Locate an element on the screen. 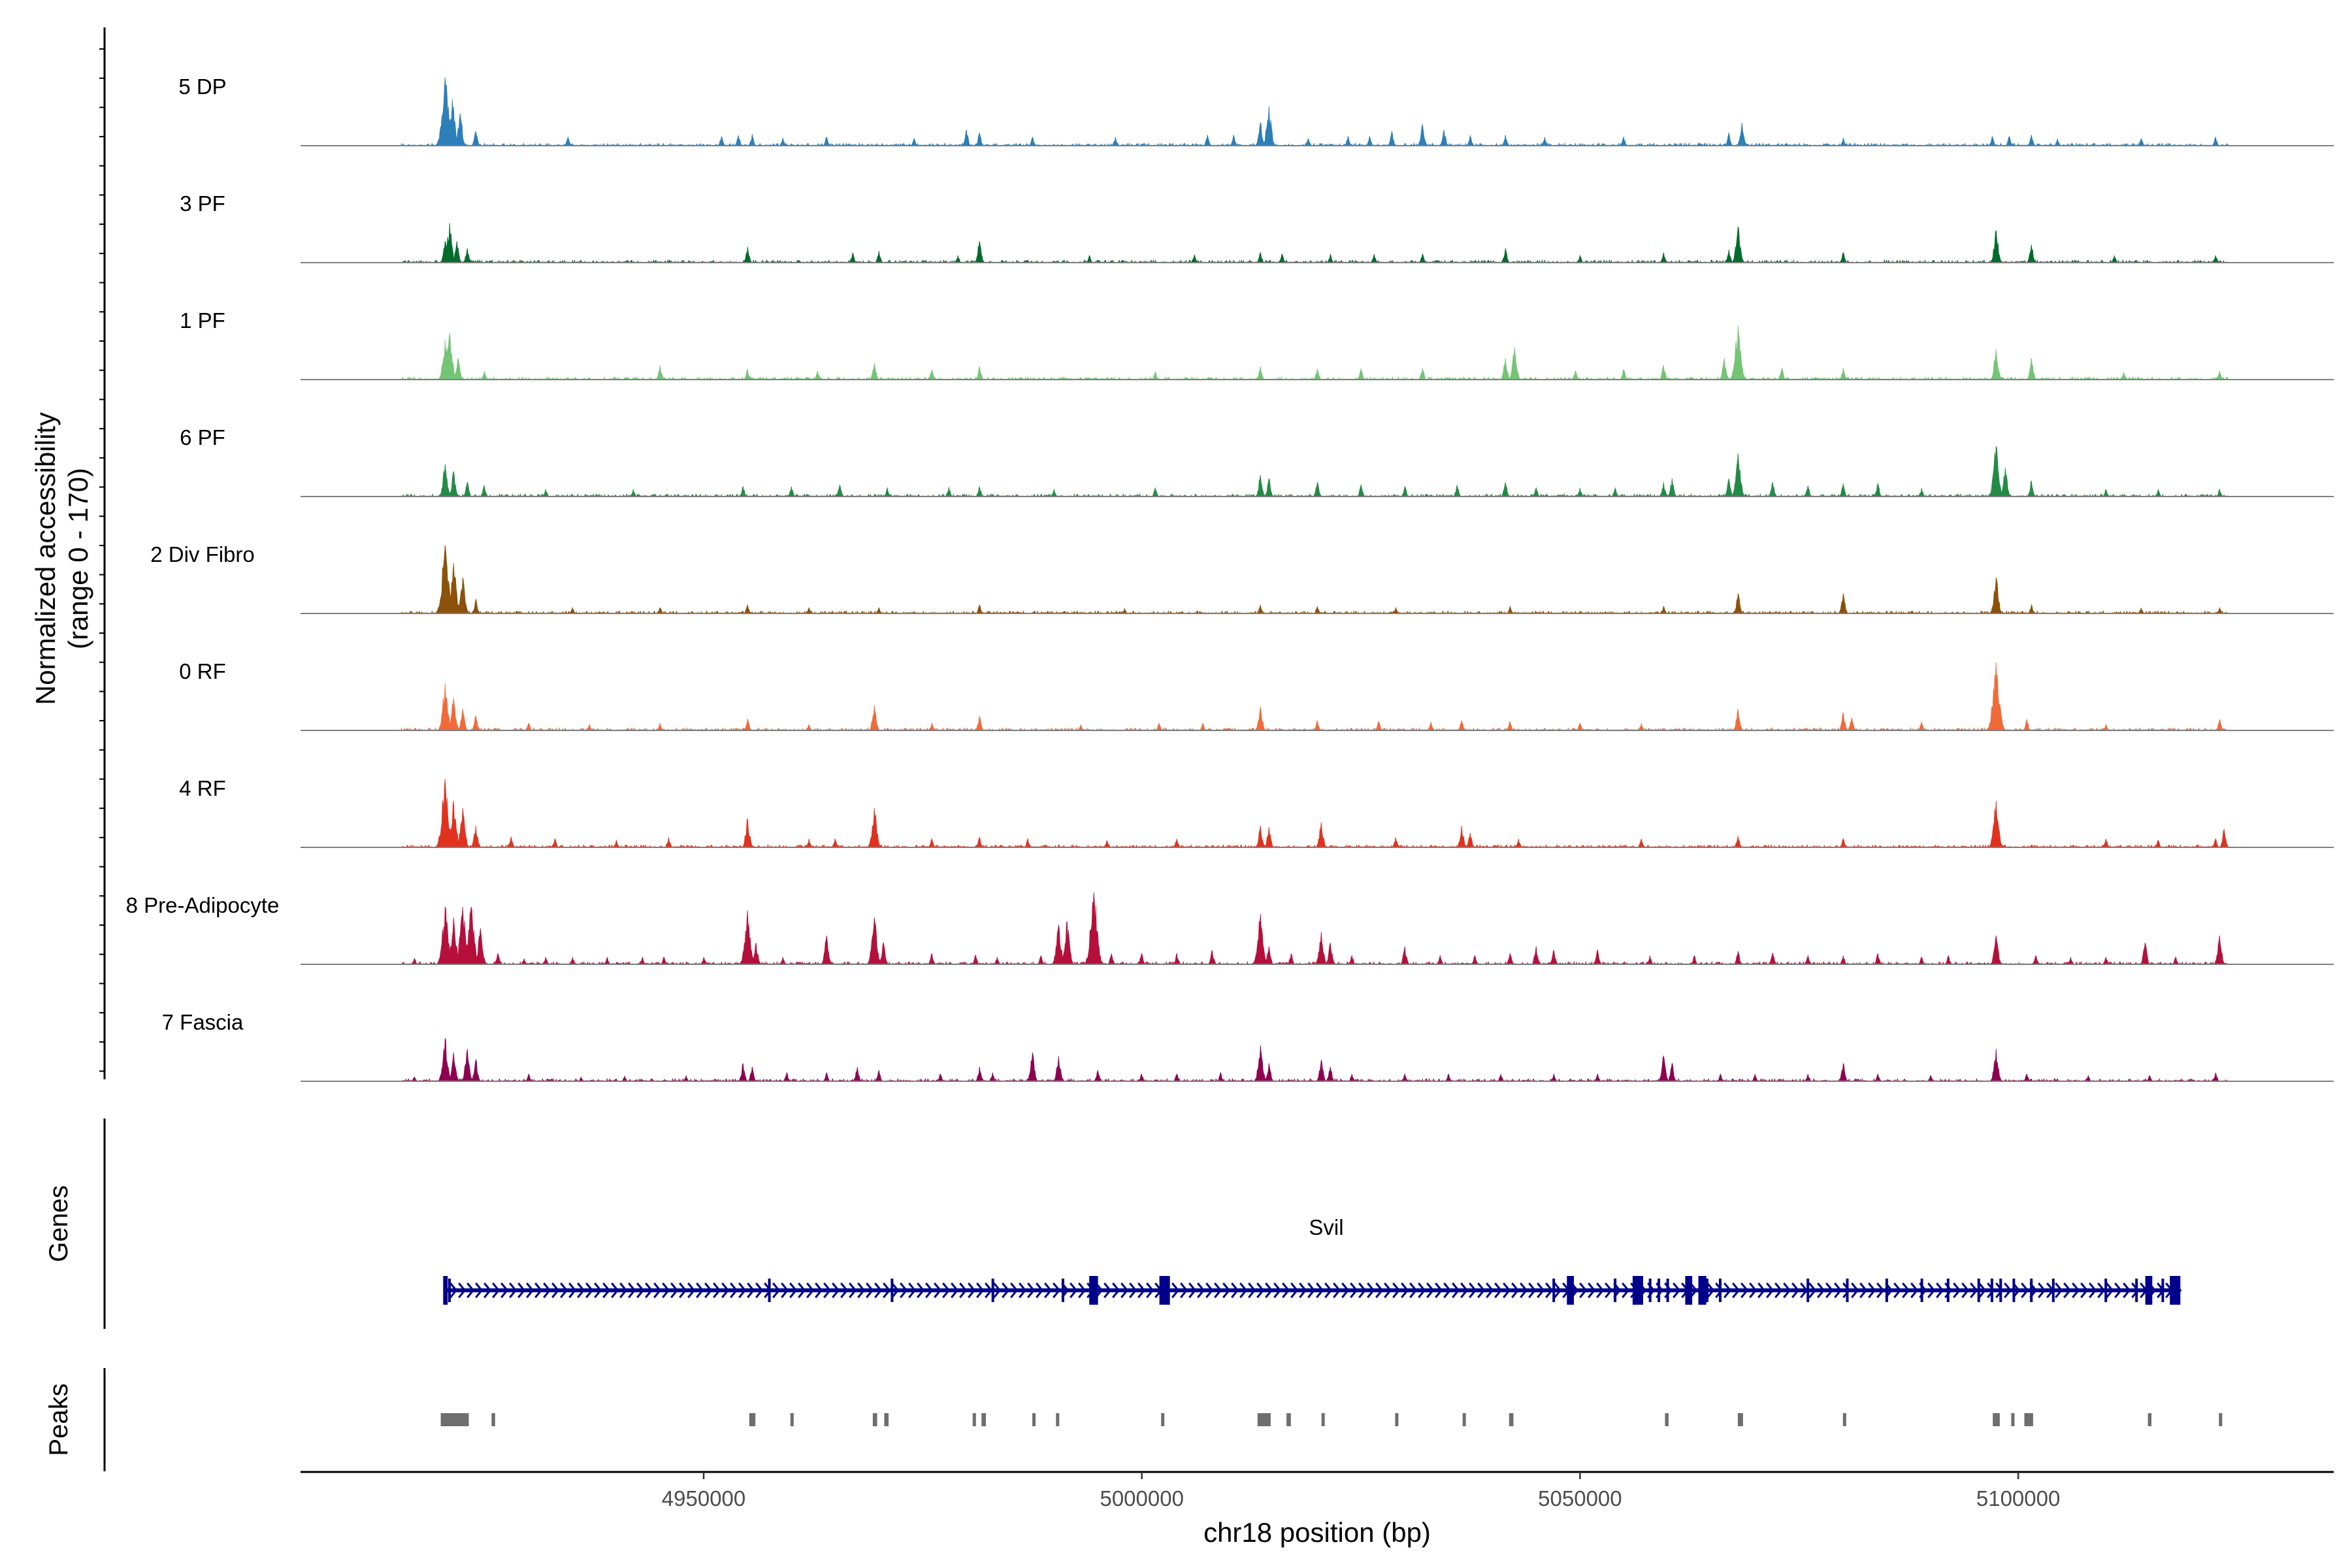 The width and height of the screenshot is (2352, 1568). x-tick-label: 5050000 is located at coordinates (1580, 1498).